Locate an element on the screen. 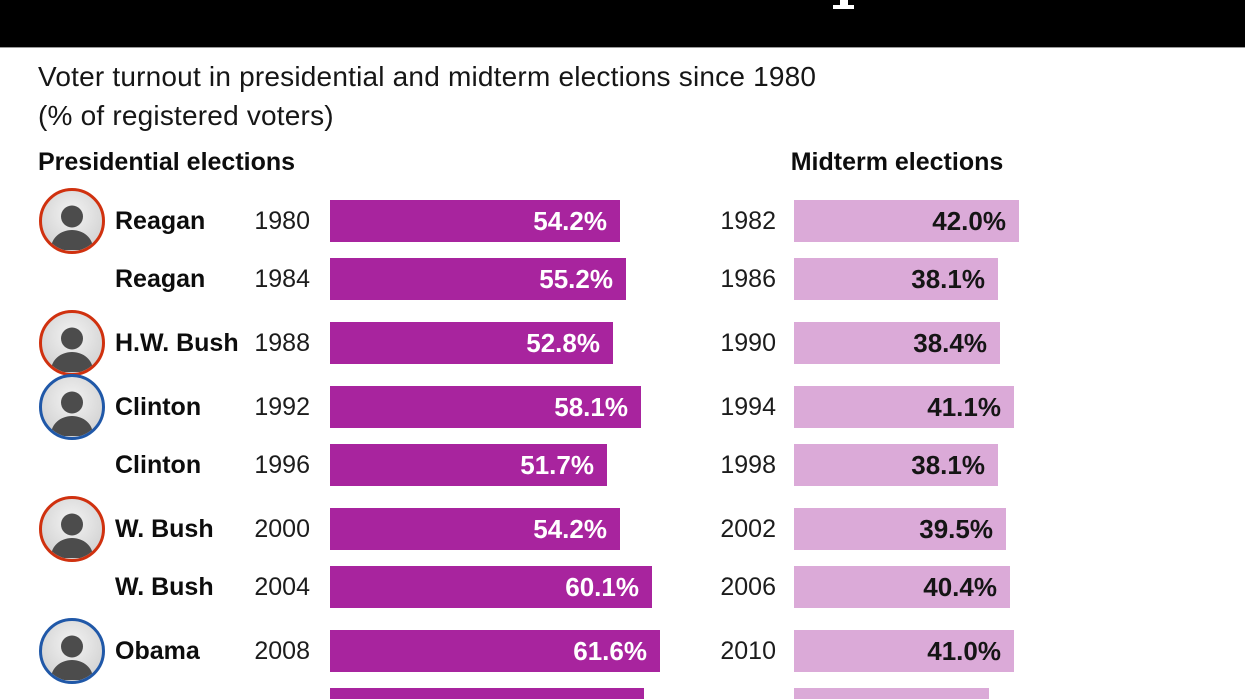 The image size is (1245, 699). election-year-label: 2008 is located at coordinates (282, 650).